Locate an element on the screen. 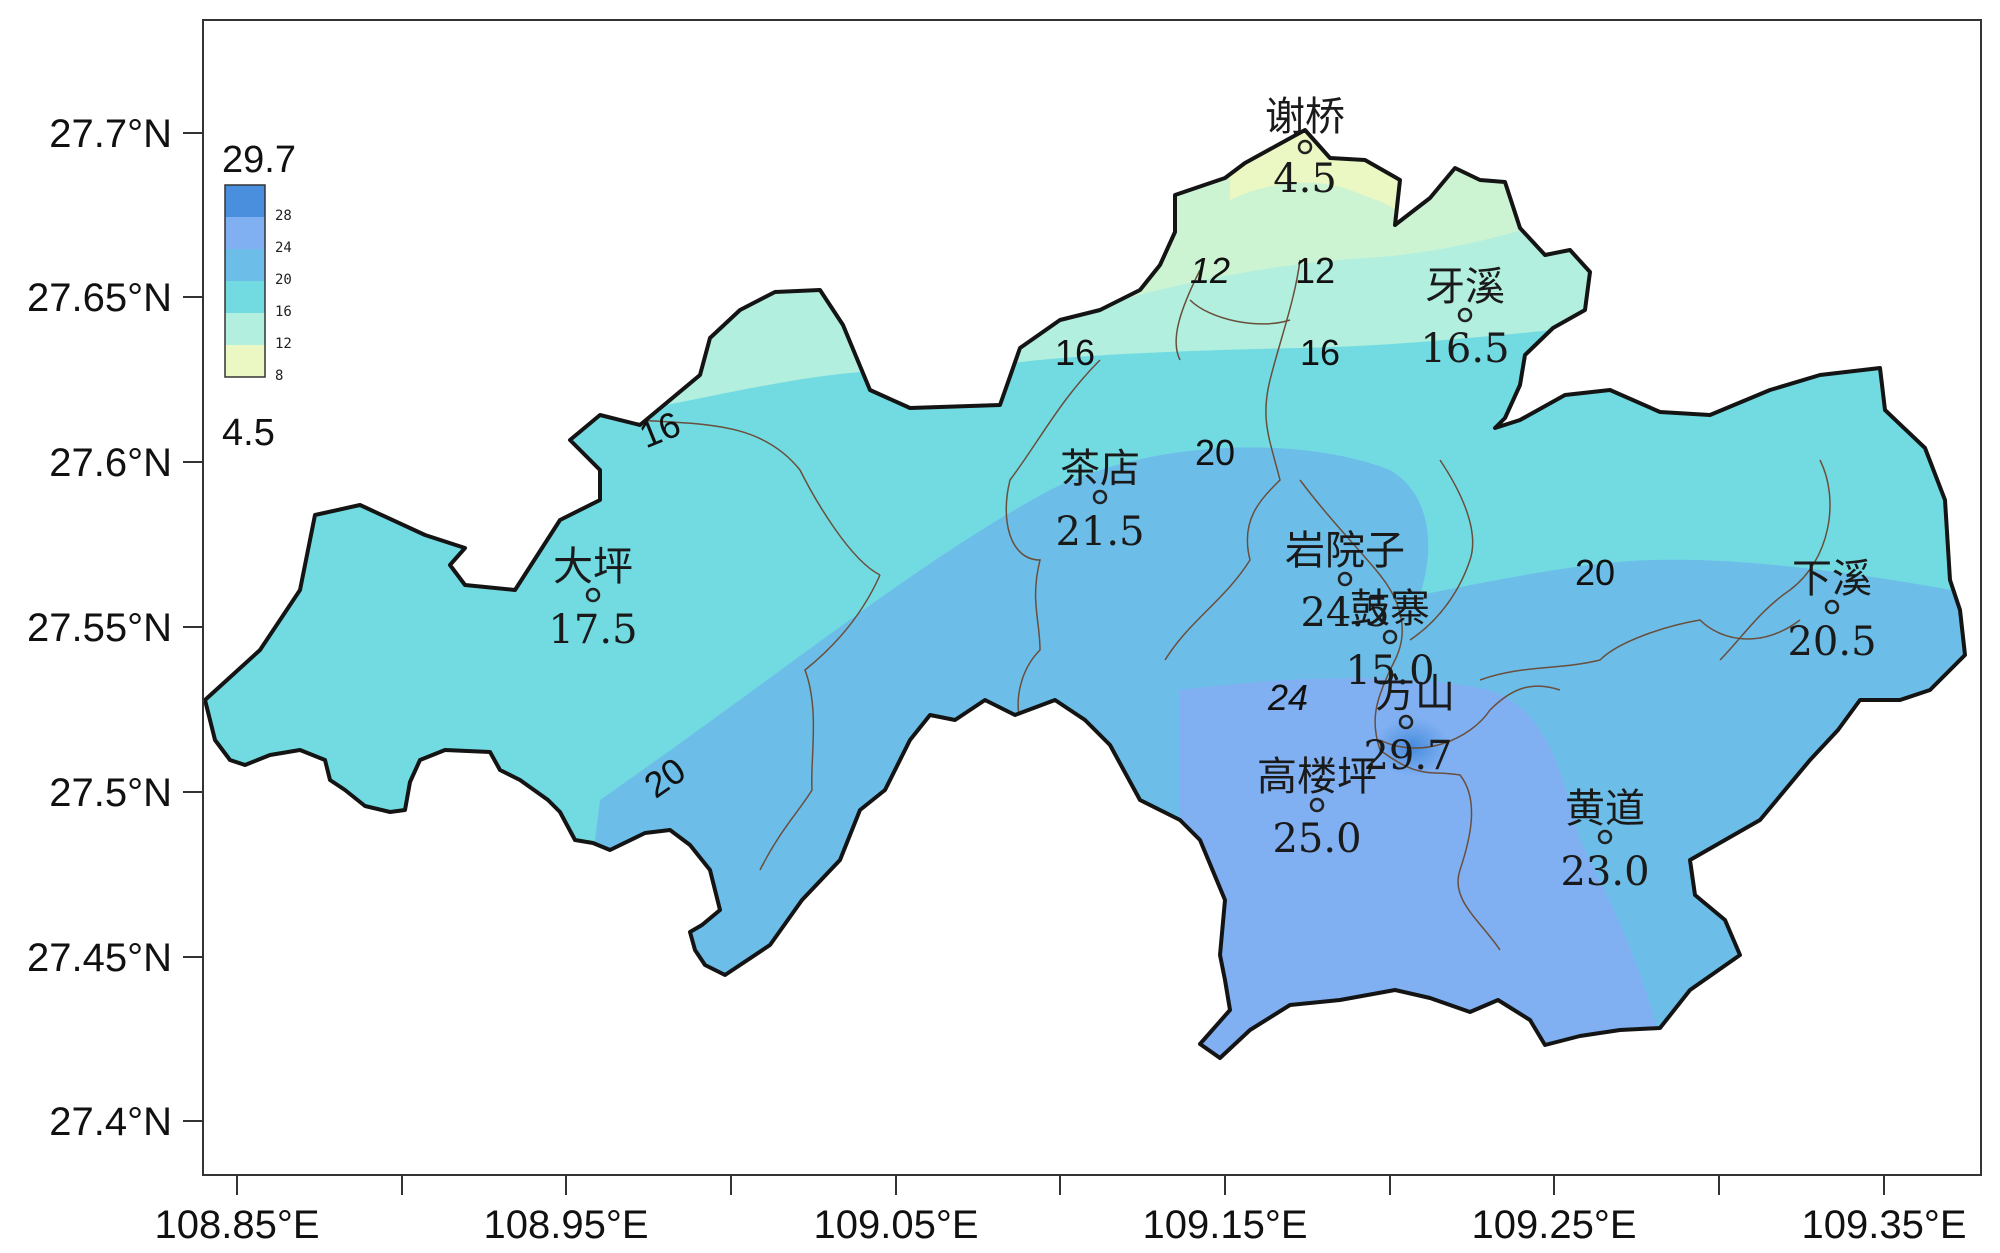 Image resolution: width=2000 pixels, height=1253 pixels. y-tick-label: 27.5°N is located at coordinates (110, 793).